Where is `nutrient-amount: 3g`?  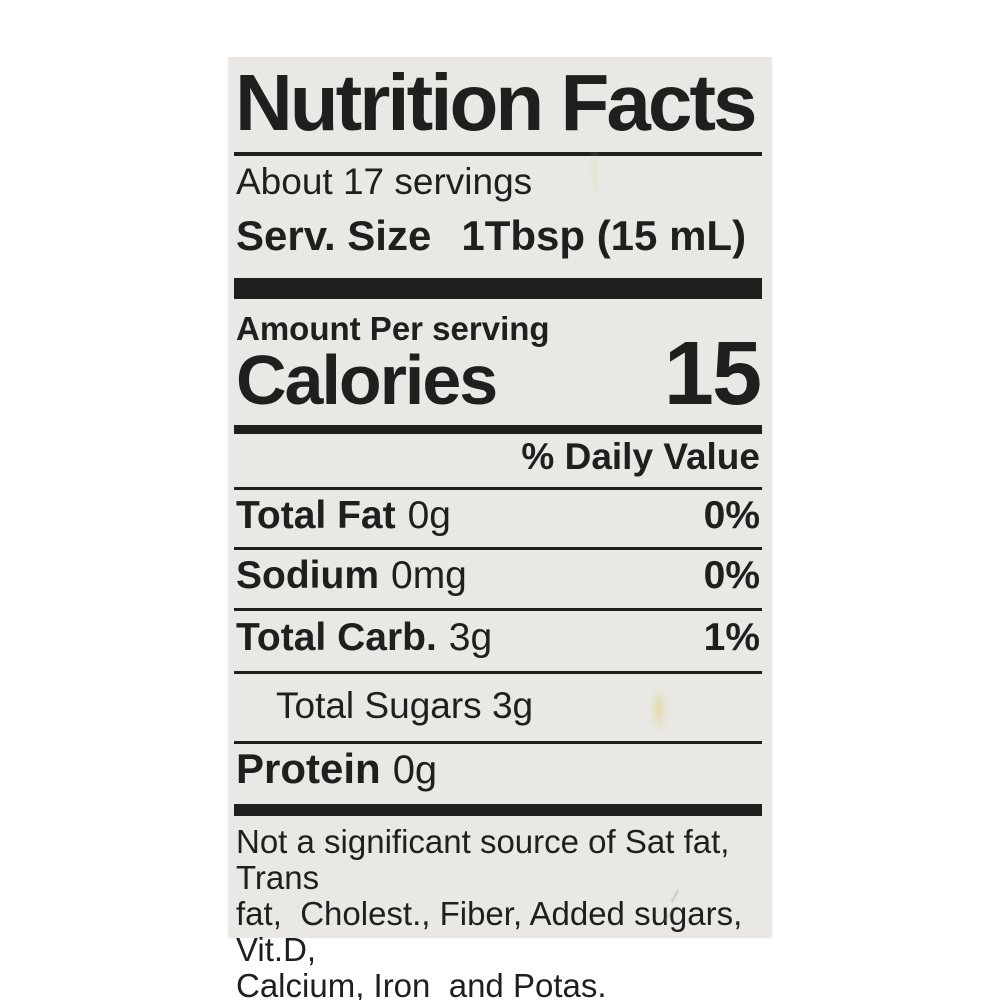
nutrient-amount: 3g is located at coordinates (470, 637).